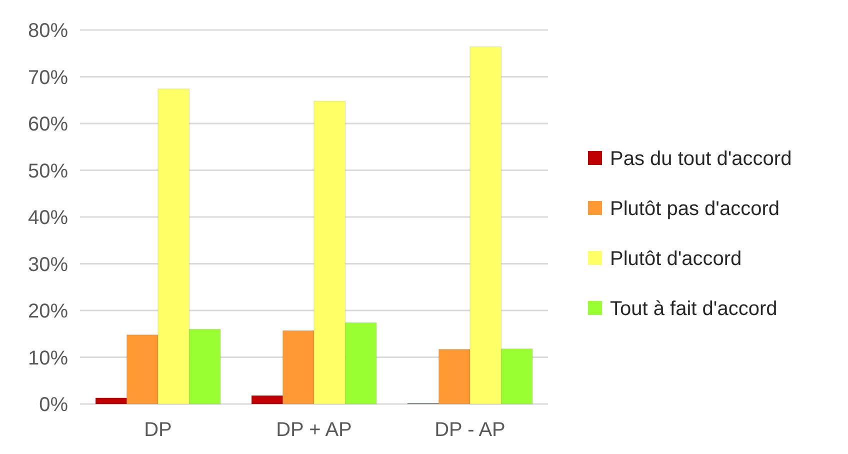 The width and height of the screenshot is (848, 454). What do you see at coordinates (694, 309) in the screenshot?
I see `legend-label: Tout à fait d'accord` at bounding box center [694, 309].